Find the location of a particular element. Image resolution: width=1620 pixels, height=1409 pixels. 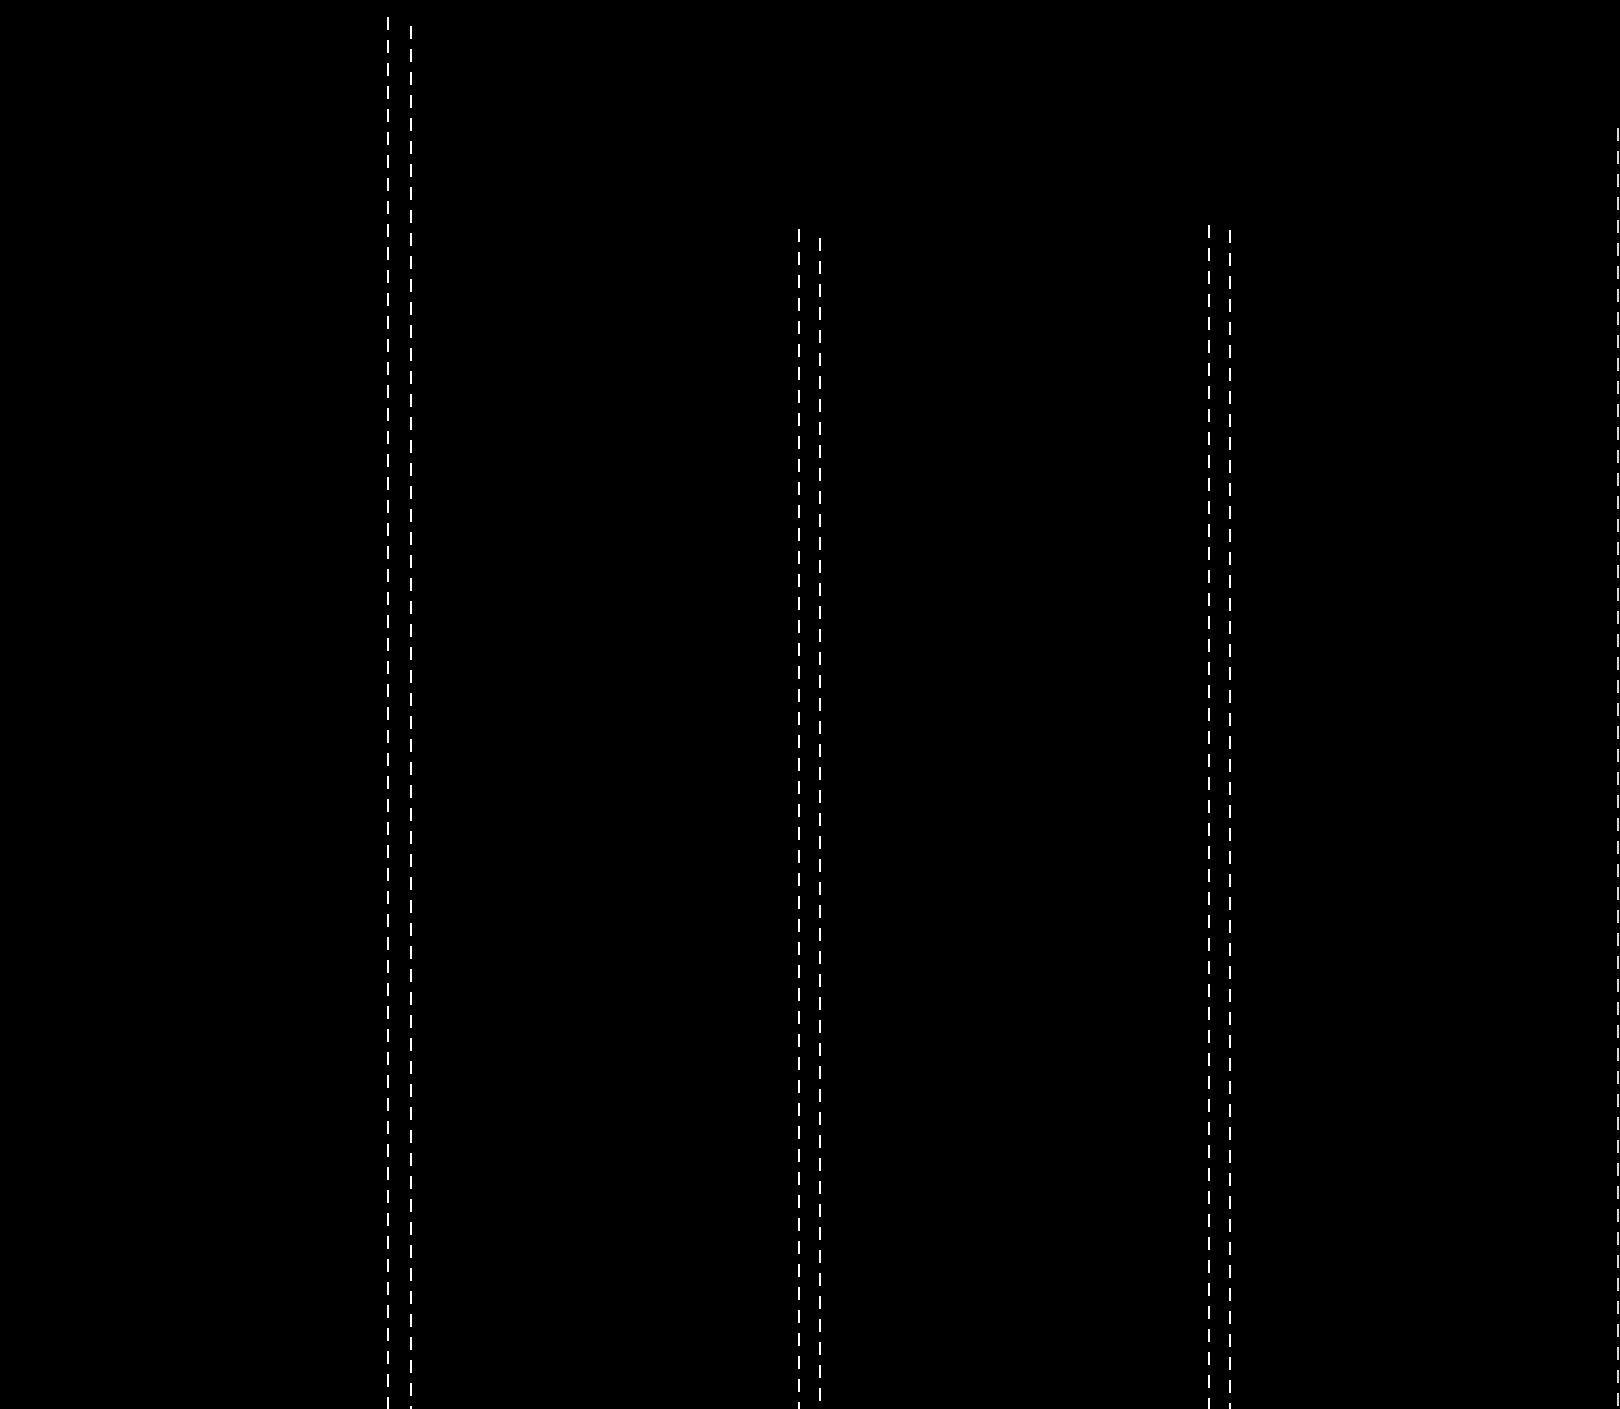

vertical-rule-2a is located at coordinates (799, 819).